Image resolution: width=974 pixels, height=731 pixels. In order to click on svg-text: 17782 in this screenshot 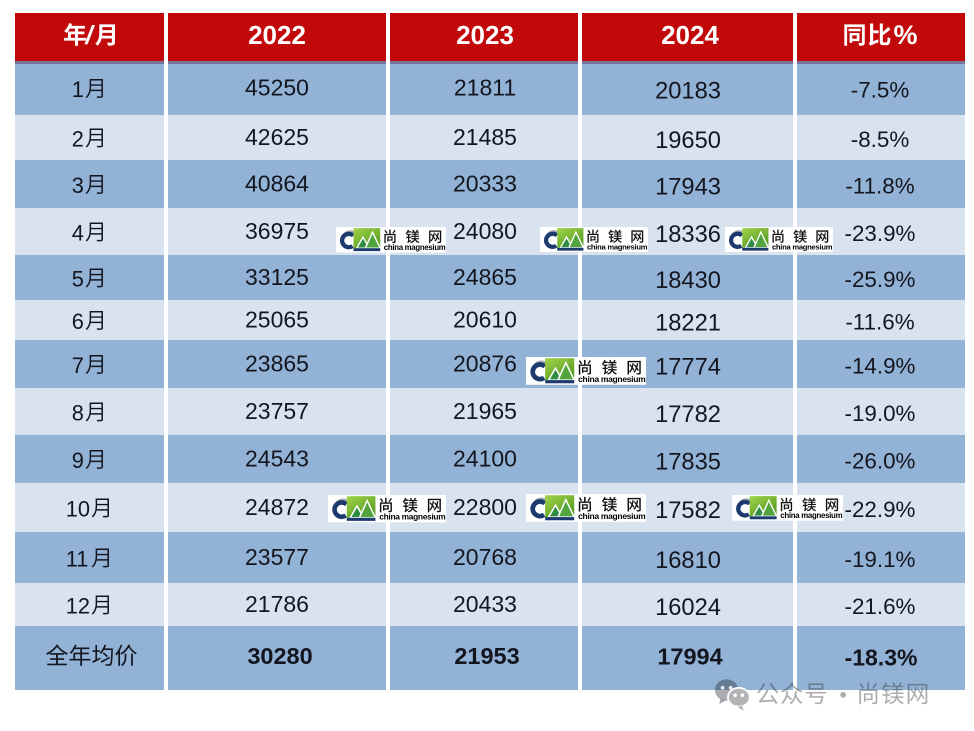, I will do `click(688, 415)`.